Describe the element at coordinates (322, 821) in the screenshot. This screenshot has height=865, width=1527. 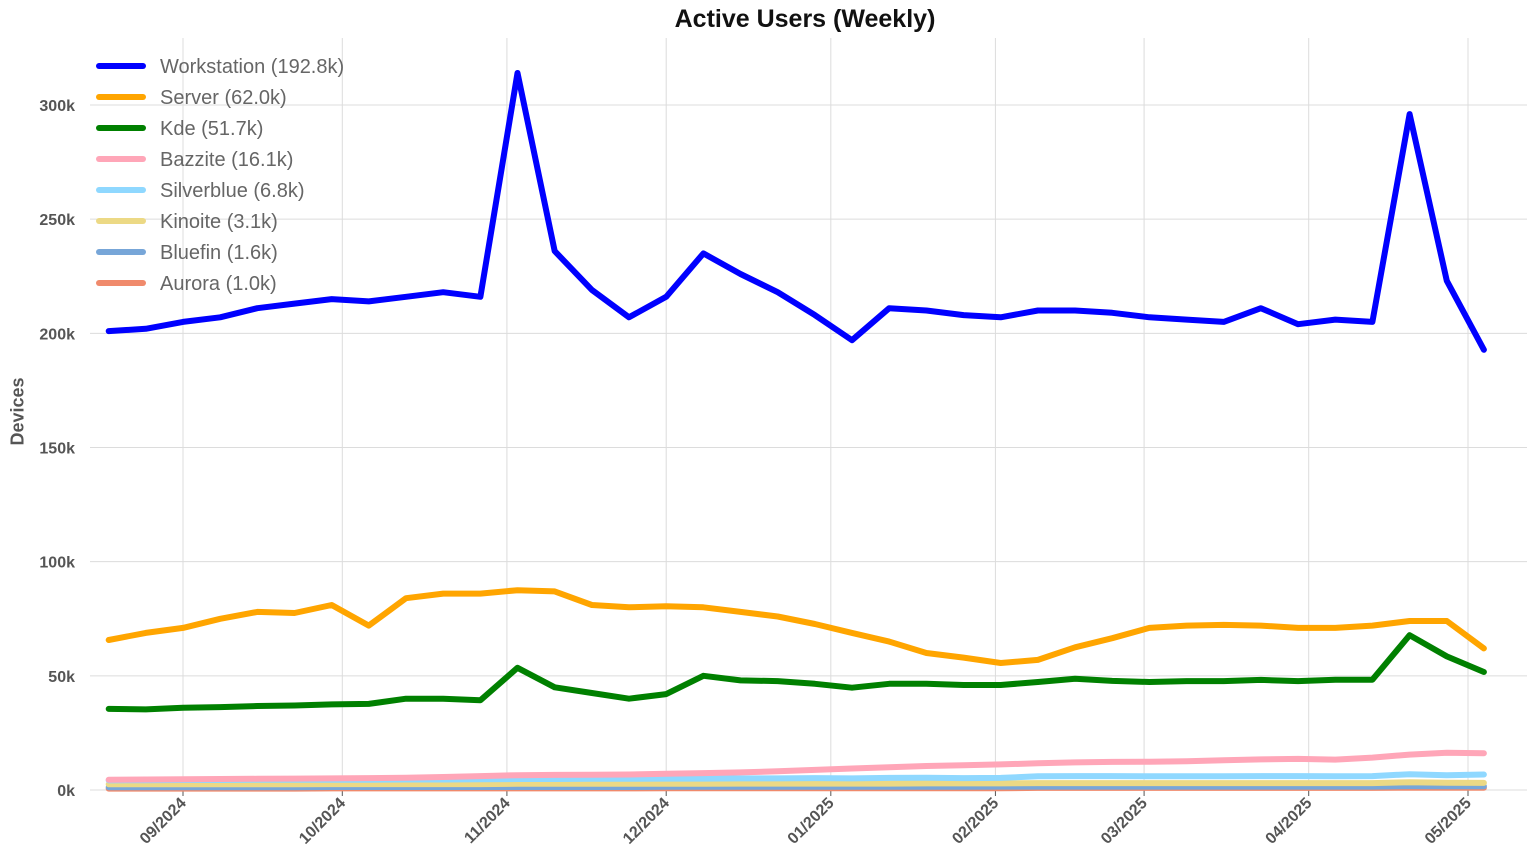
I see `x-tick-label: 10/2024` at that location.